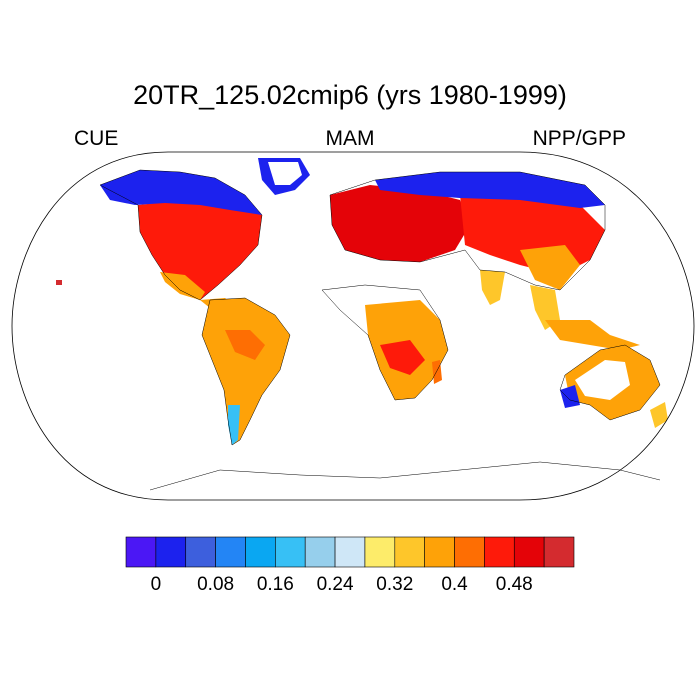 This screenshot has width=700, height=700. What do you see at coordinates (659, 415) in the screenshot?
I see `new-zealand-field` at bounding box center [659, 415].